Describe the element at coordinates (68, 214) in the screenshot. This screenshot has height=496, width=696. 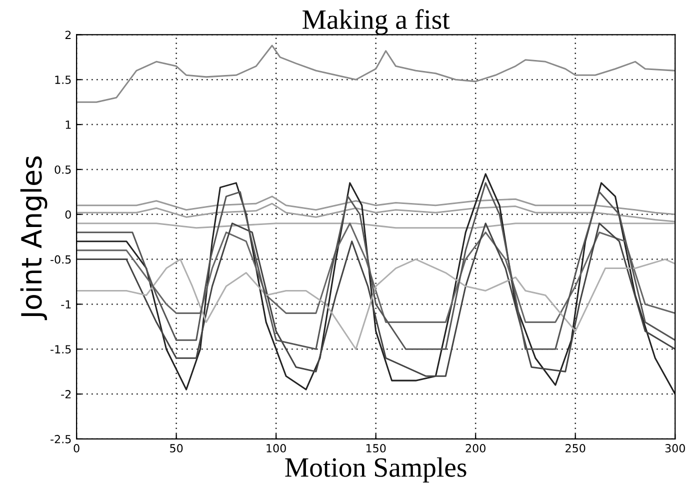
I see `y-tick-label: 0` at that location.